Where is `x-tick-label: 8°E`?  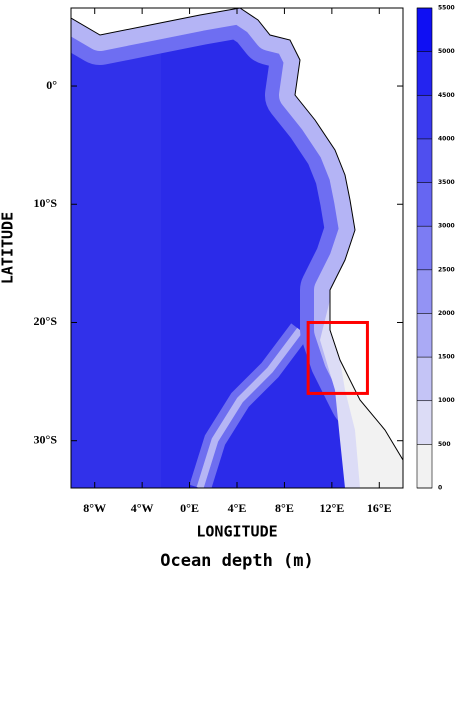 x-tick-label: 8°E is located at coordinates (284, 508).